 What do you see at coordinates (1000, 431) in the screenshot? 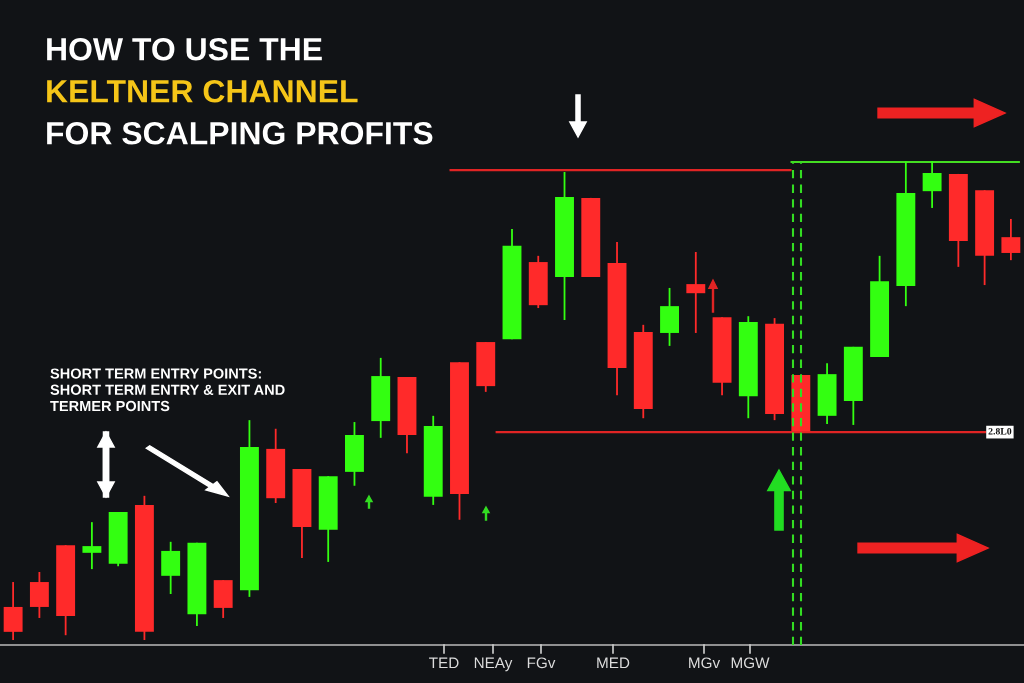
I see `ref-line-label: 2.8L0` at bounding box center [1000, 431].